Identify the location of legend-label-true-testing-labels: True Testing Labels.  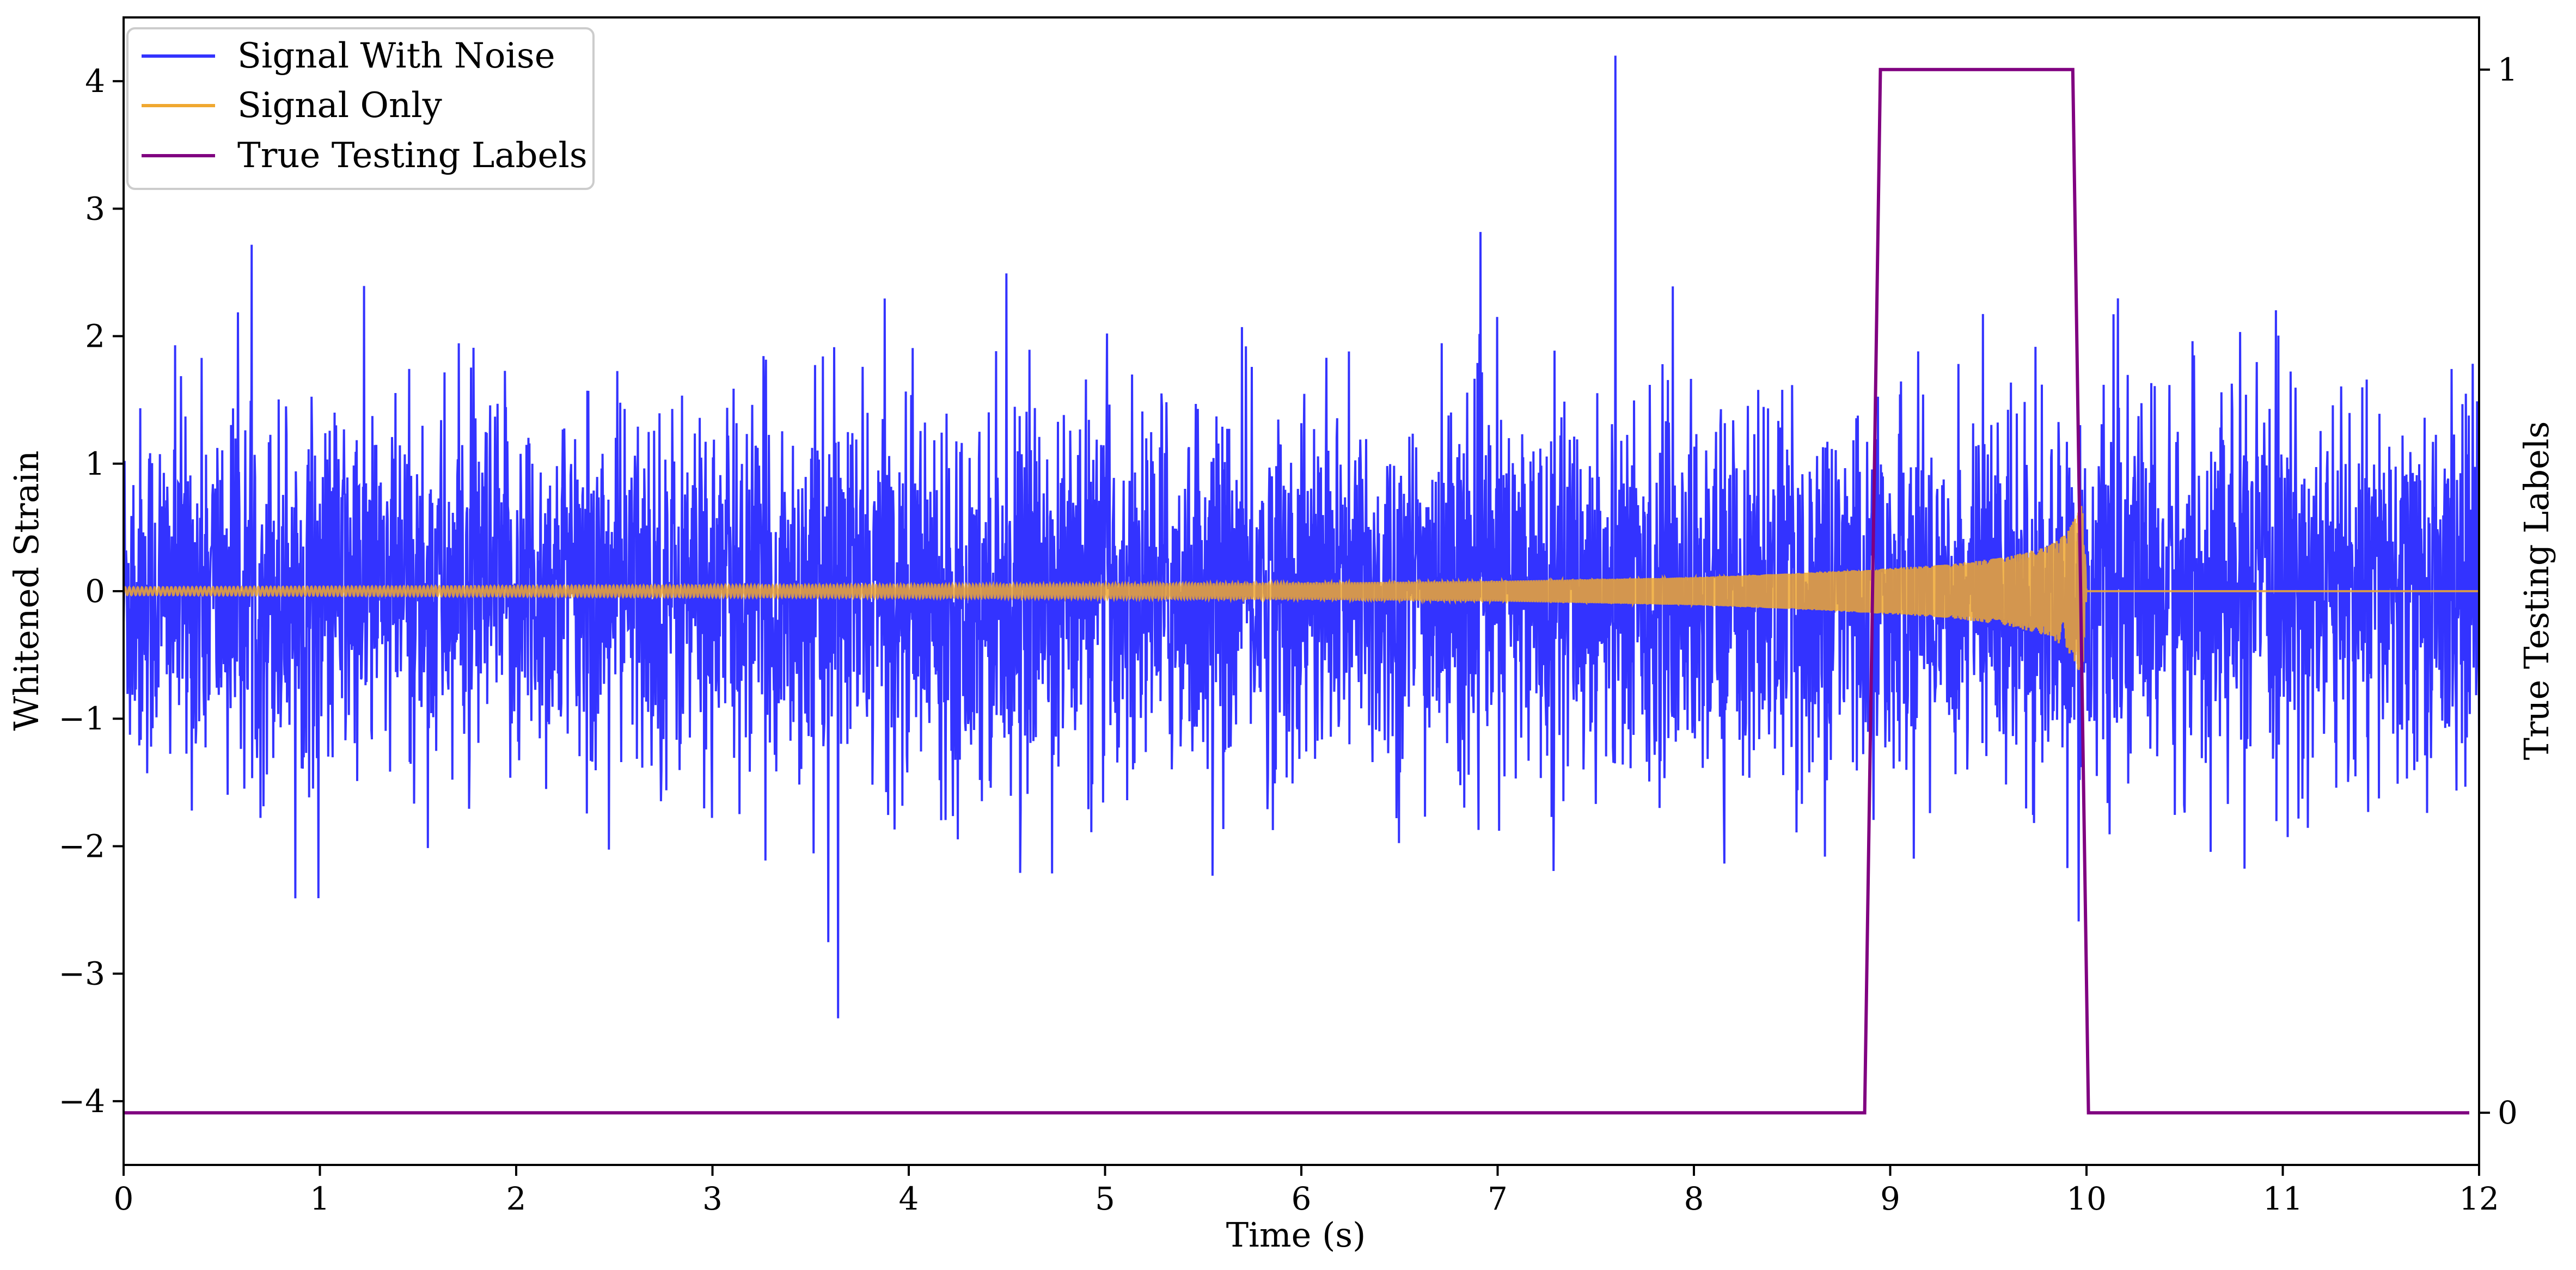
(412, 156).